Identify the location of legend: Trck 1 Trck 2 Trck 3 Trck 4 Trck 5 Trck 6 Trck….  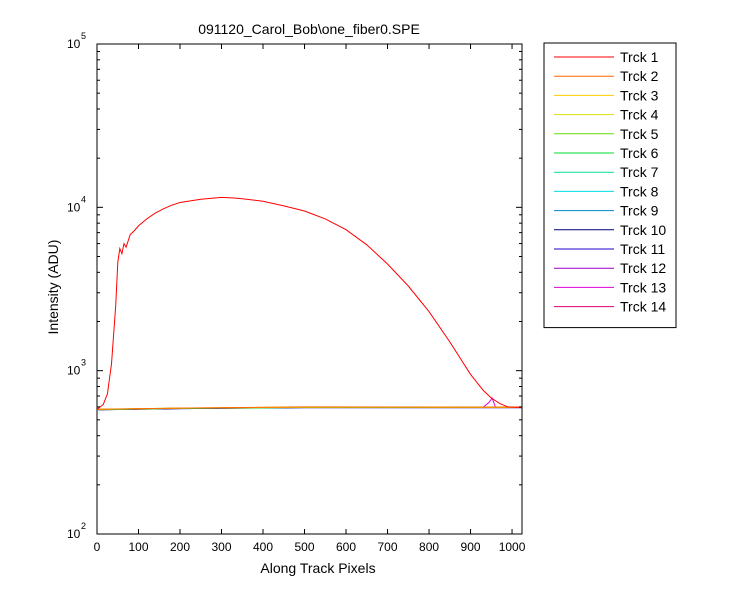
(610, 185).